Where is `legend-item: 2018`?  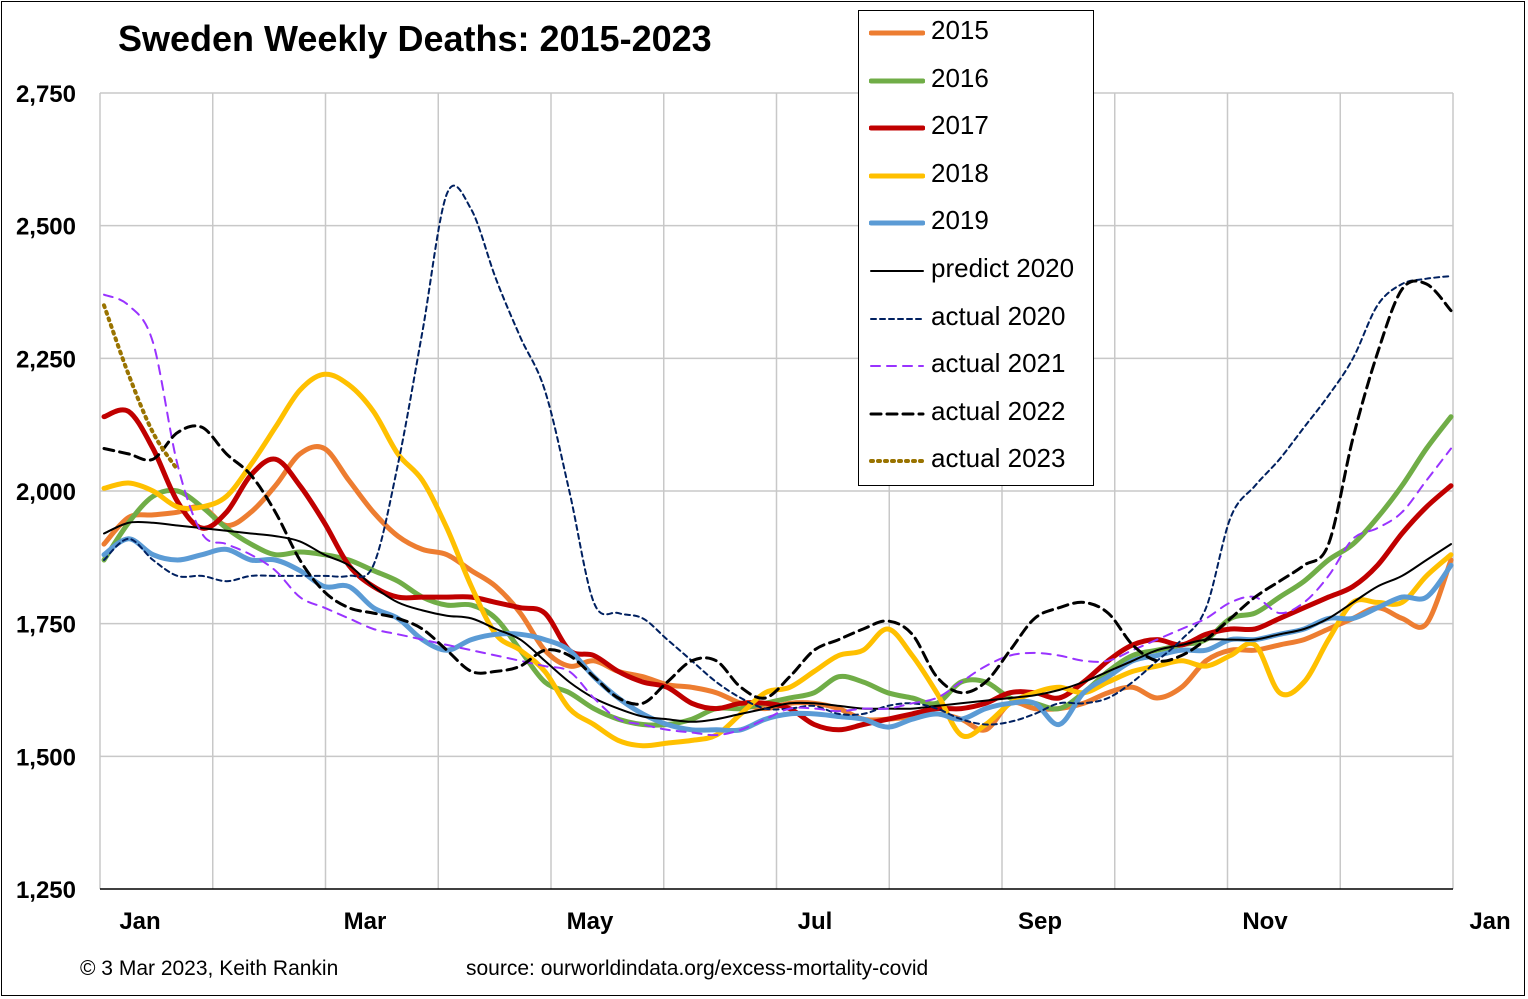
legend-item: 2018 is located at coordinates (977, 177).